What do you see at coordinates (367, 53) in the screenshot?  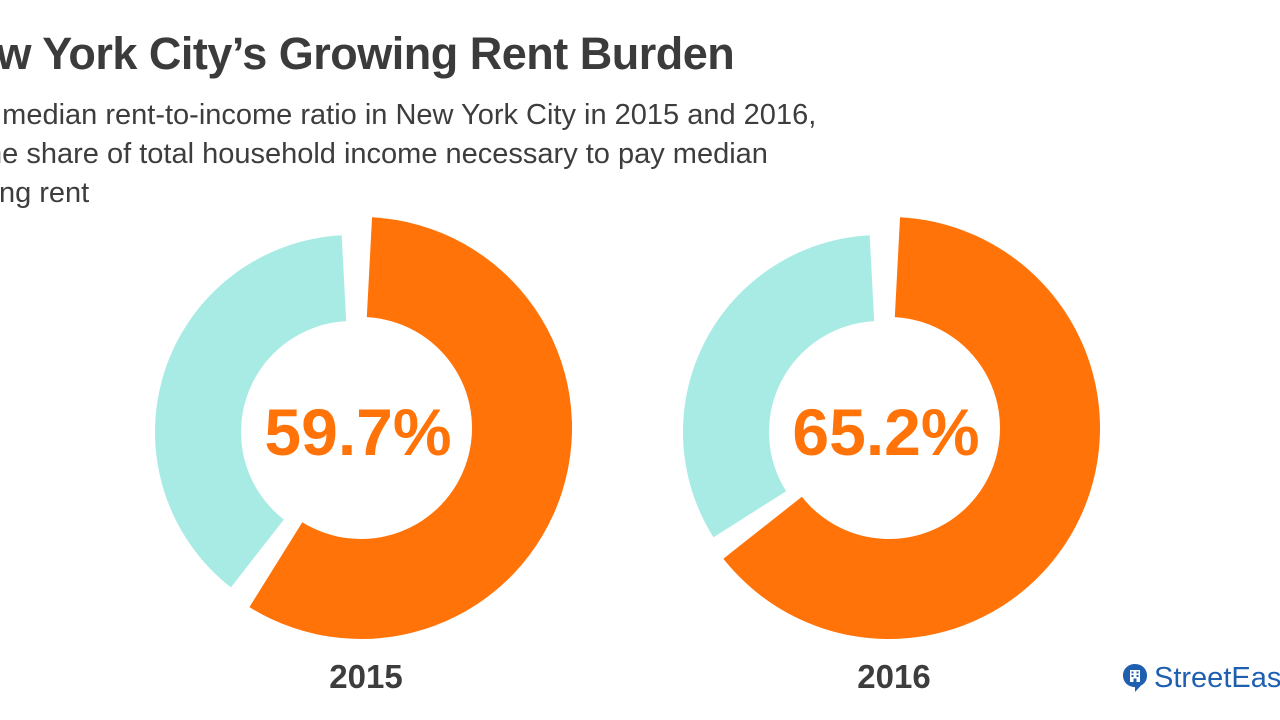 I see `chart-title: ew York City’s Growing Rent Burden` at bounding box center [367, 53].